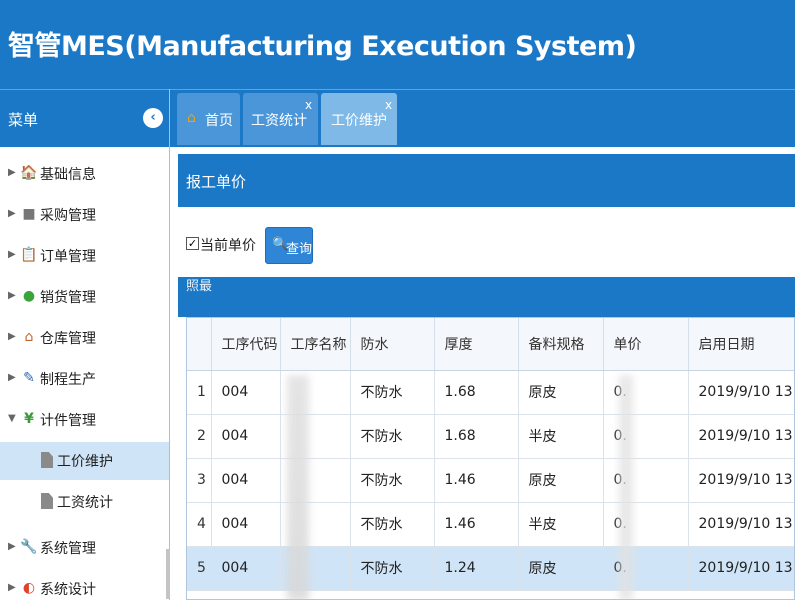  Describe the element at coordinates (199, 286) in the screenshot. I see `grid-caption: 照最` at that location.